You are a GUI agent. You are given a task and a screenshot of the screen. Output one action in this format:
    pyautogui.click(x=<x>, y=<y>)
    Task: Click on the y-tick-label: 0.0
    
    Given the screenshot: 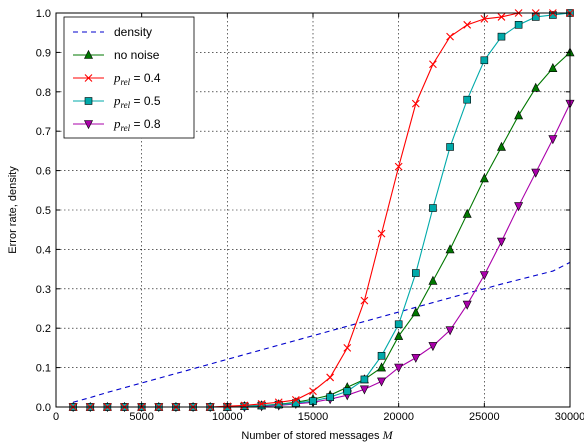 What is the action you would take?
    pyautogui.click(x=43, y=408)
    